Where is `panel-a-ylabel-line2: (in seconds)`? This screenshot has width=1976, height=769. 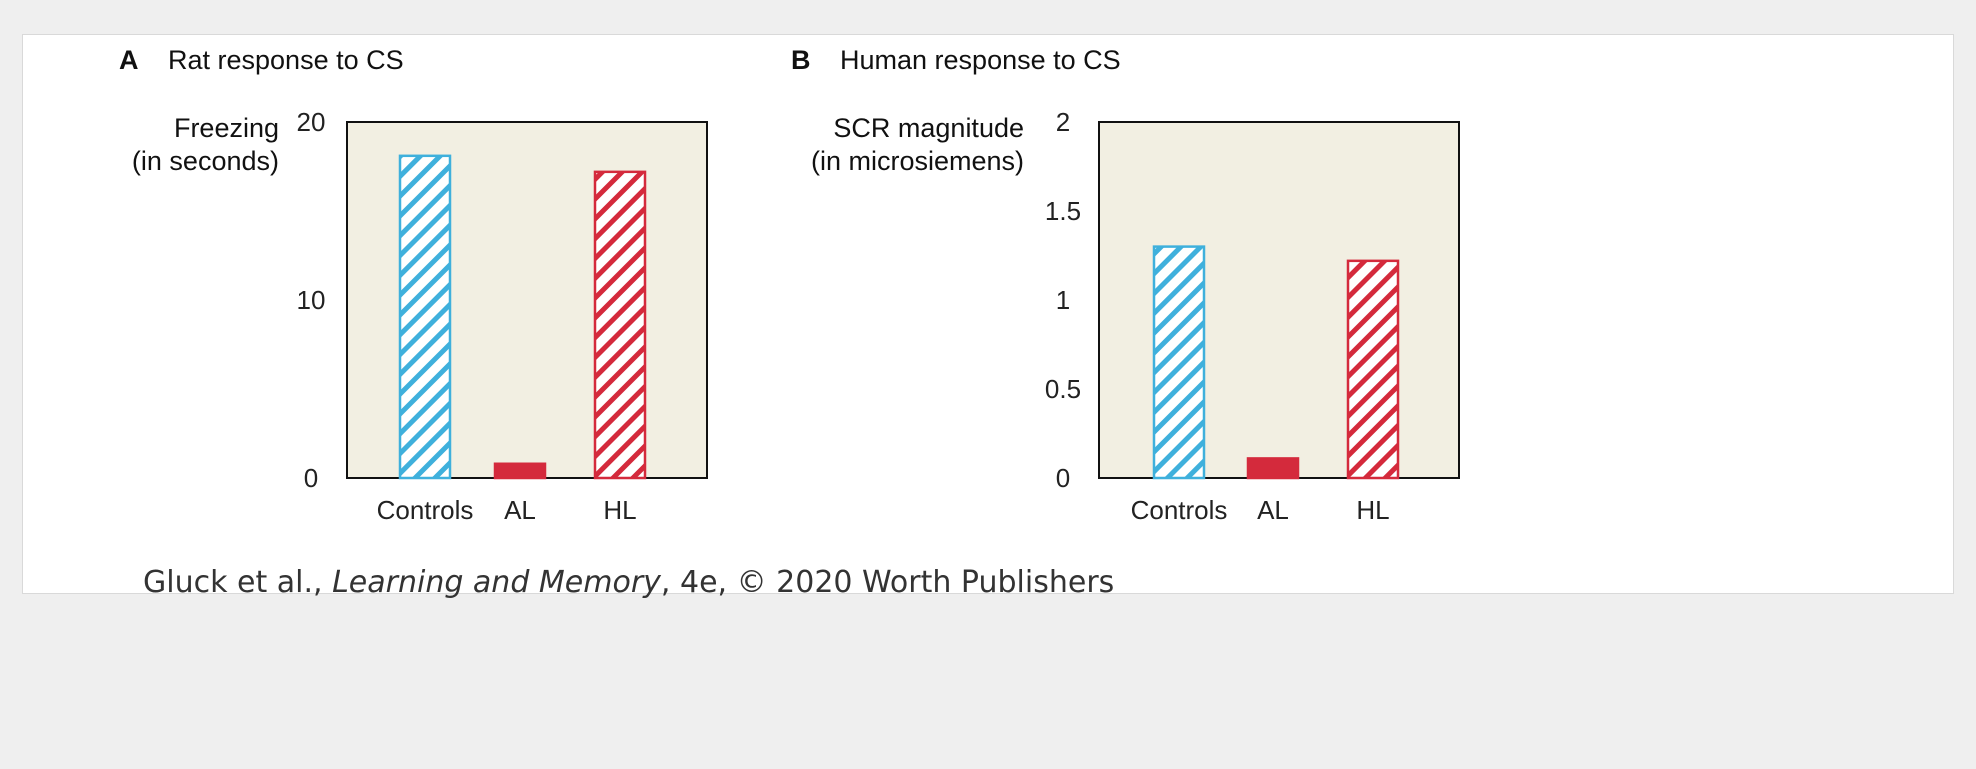 panel-a-ylabel-line2: (in seconds) is located at coordinates (205, 161).